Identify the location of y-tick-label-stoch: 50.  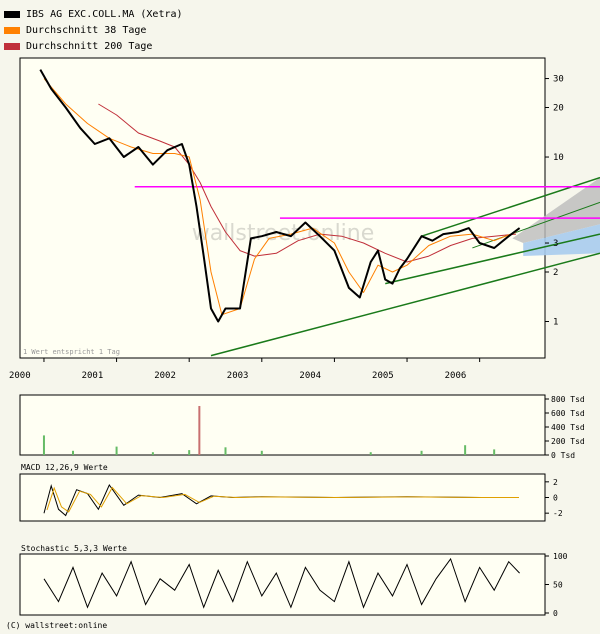
(558, 585).